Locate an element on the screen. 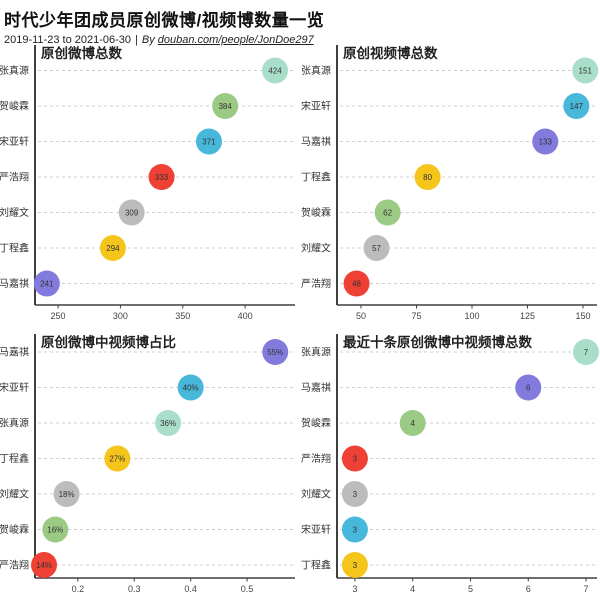  x-tick-label: 75 is located at coordinates (416, 315).